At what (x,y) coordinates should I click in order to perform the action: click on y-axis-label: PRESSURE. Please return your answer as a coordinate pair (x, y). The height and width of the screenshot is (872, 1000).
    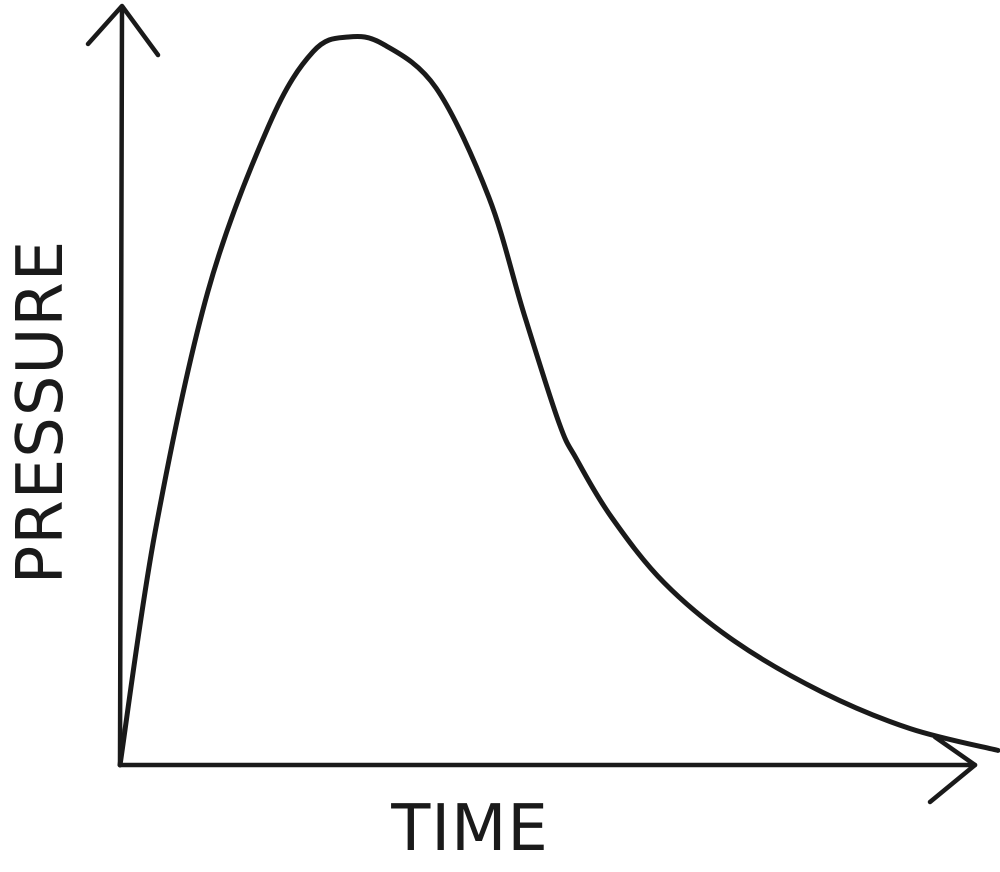
    Looking at the image, I should click on (41, 412).